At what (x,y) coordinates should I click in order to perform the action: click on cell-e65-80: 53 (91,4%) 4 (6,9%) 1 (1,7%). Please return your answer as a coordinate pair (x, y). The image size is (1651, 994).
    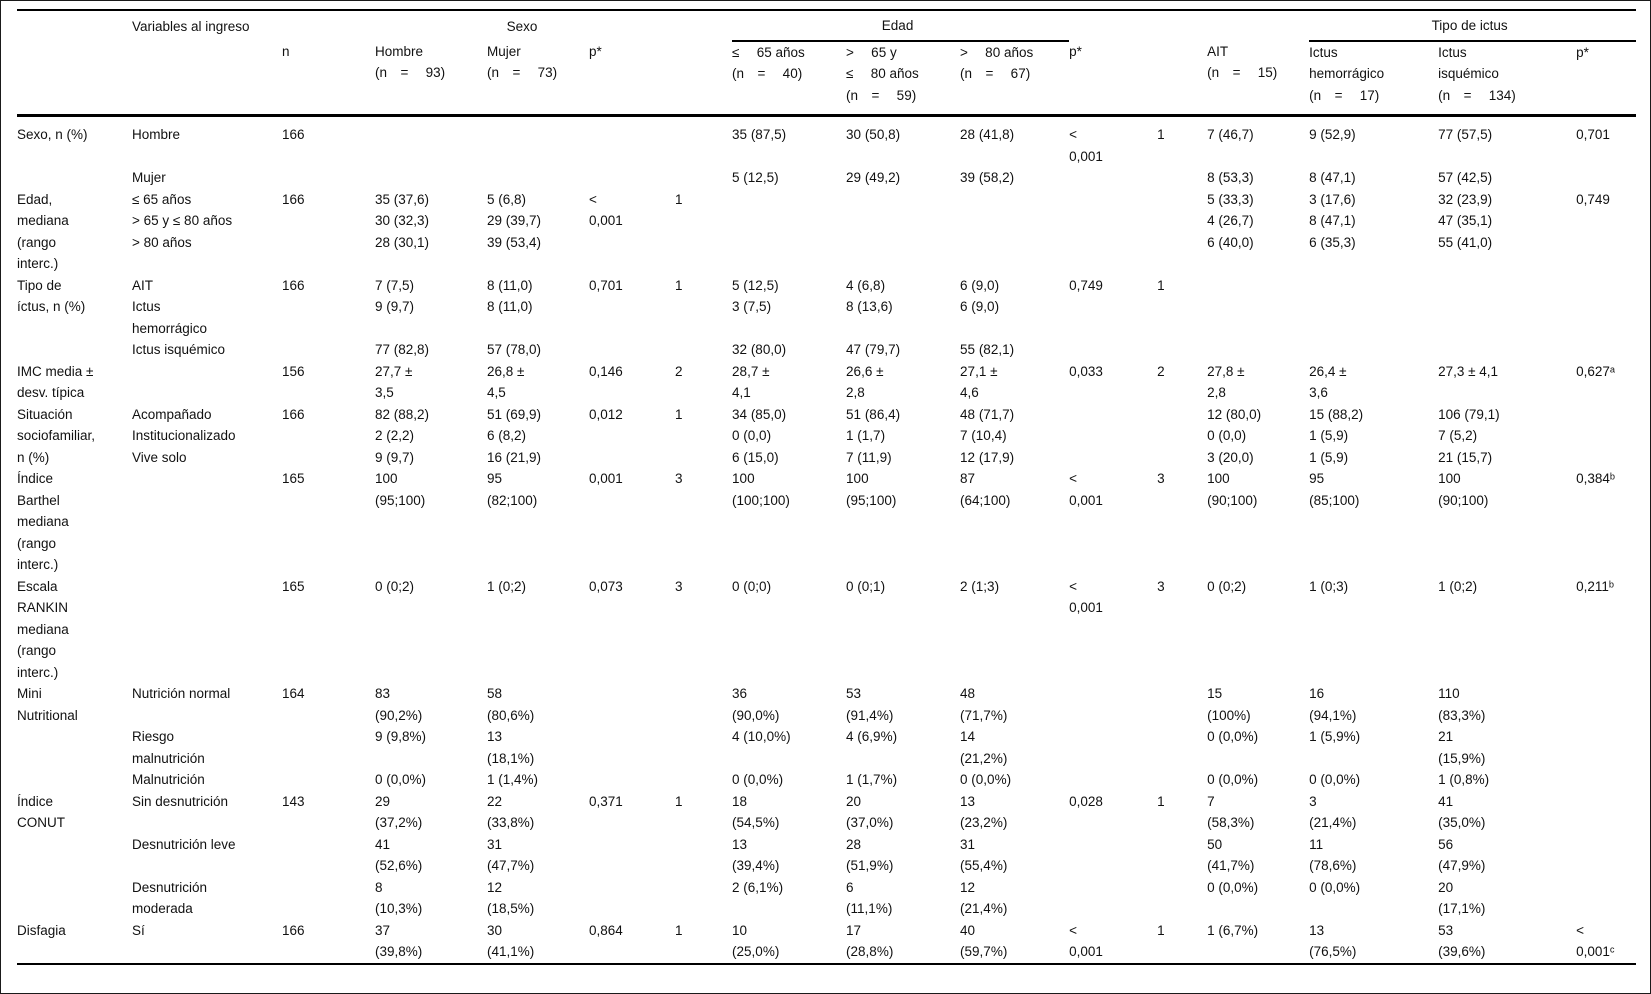
    Looking at the image, I should click on (872, 736).